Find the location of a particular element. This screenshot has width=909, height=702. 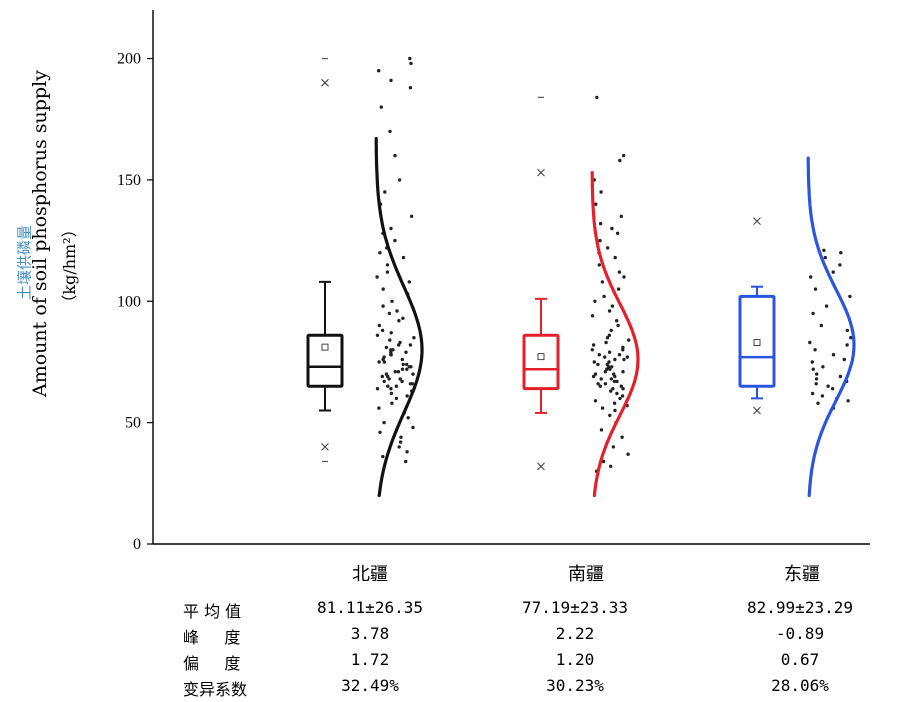

x-tick-label: 北疆 is located at coordinates (370, 574).